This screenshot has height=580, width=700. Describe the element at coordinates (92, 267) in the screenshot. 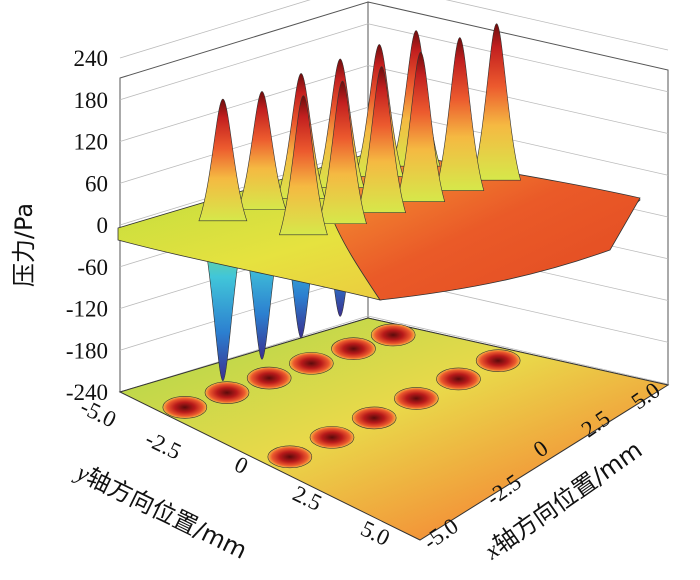

I see `z-tick-label: -60` at that location.